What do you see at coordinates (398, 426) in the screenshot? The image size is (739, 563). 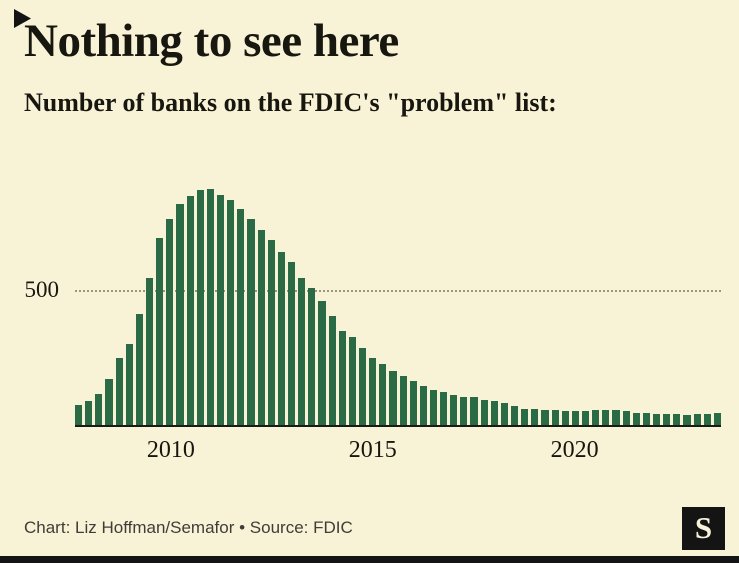 I see `x-axis-line` at bounding box center [398, 426].